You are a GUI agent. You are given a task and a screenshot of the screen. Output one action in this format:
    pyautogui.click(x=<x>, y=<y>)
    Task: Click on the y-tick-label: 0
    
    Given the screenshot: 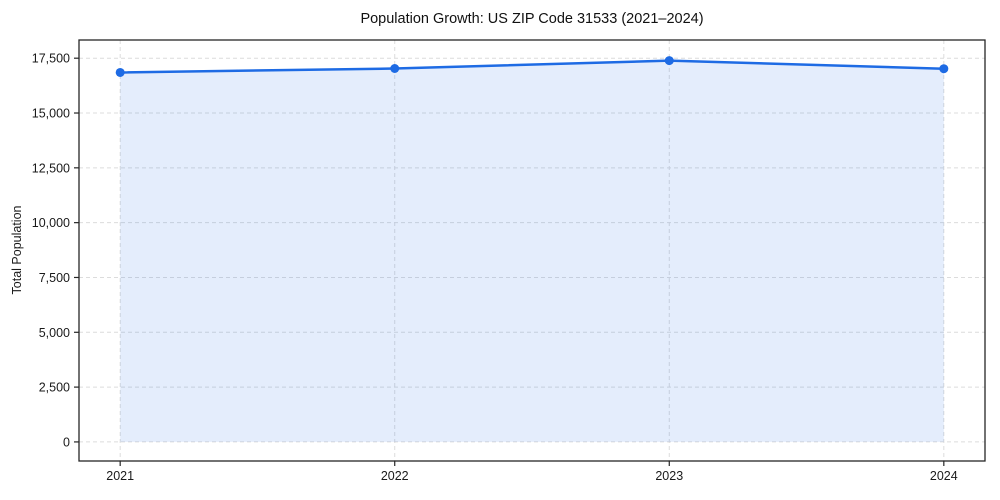 What is the action you would take?
    pyautogui.click(x=66, y=442)
    